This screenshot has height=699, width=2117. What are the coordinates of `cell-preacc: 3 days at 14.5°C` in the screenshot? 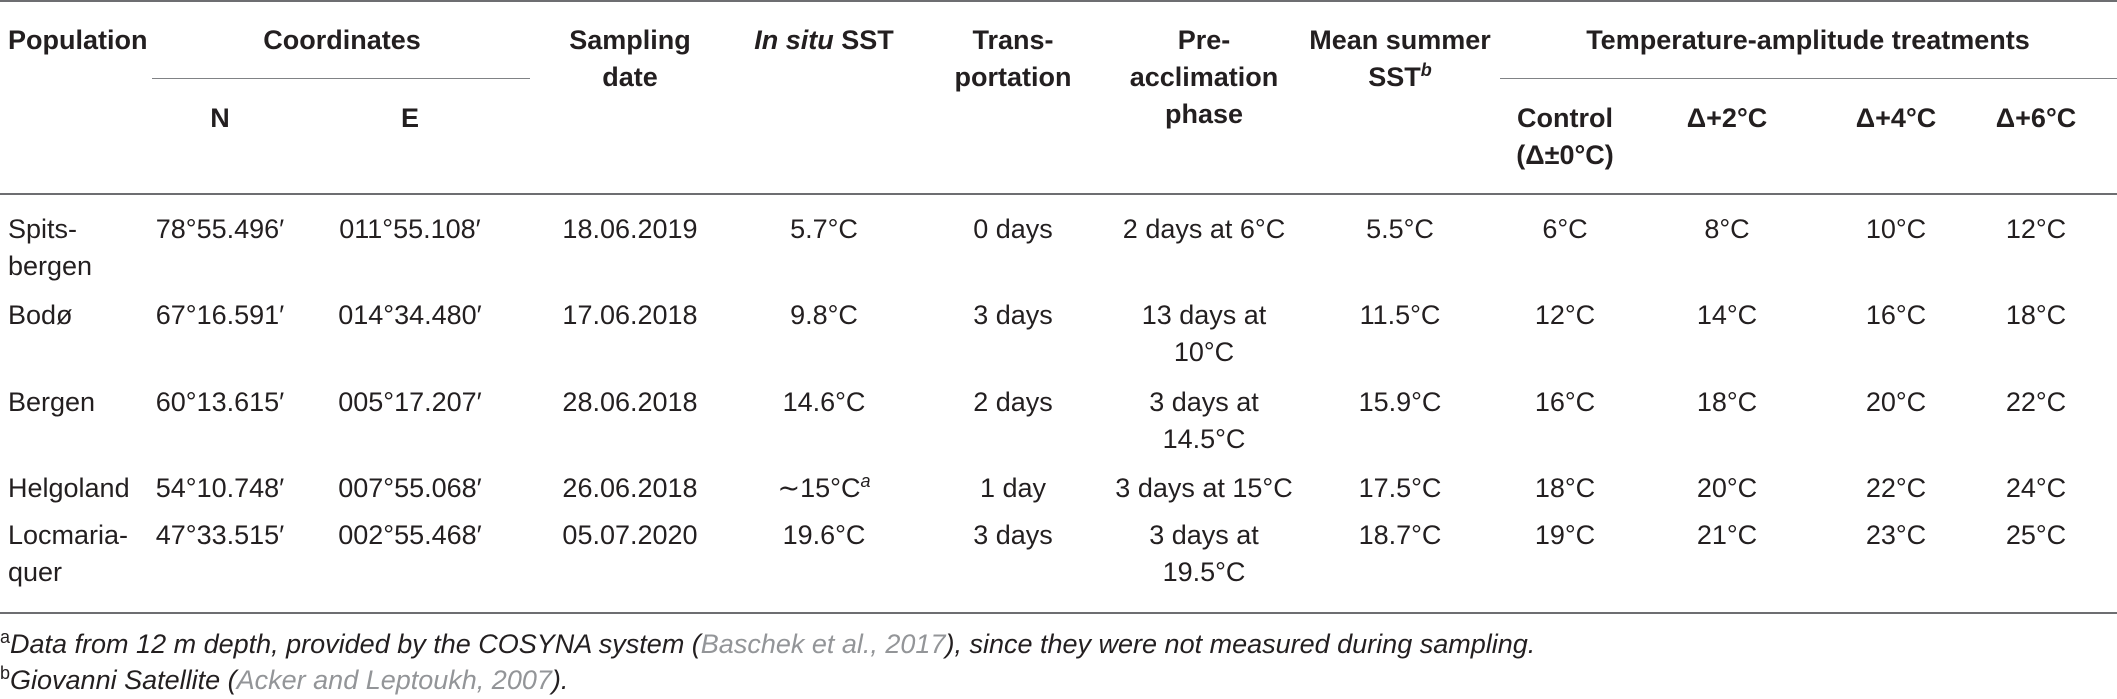 It's located at (1204, 421).